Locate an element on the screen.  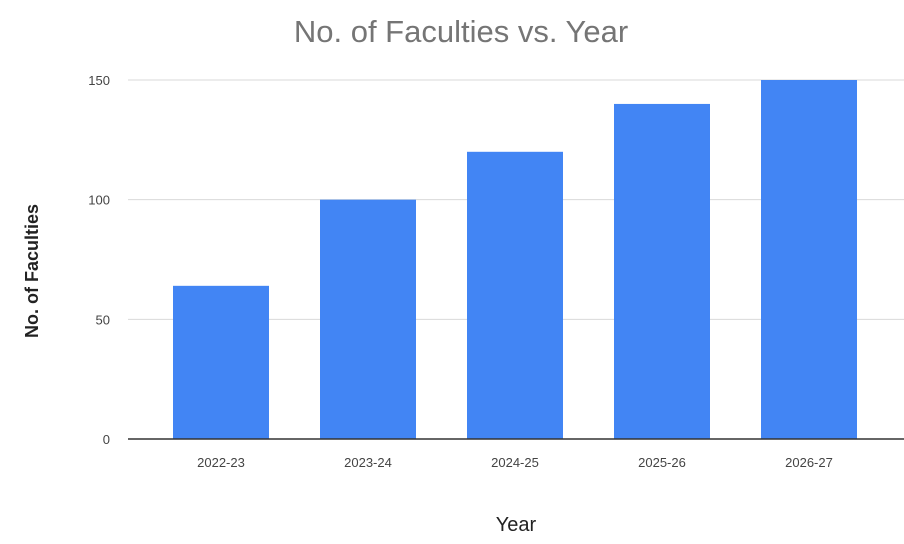
x-tick-label: 2022-23 is located at coordinates (221, 462).